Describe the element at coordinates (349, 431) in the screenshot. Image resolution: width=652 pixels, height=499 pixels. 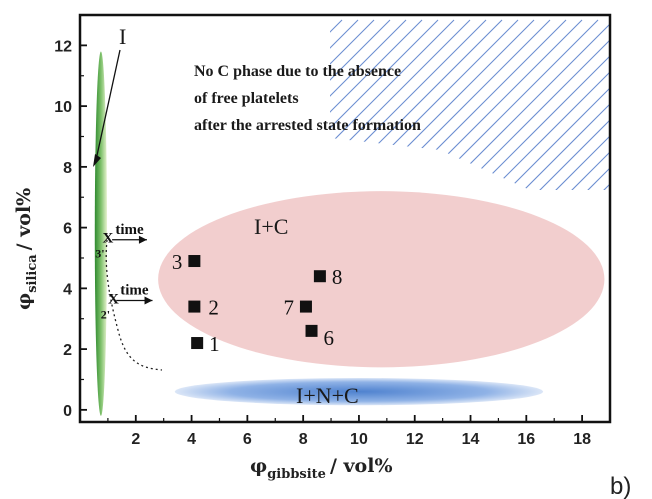
I see `x-axis-ticks: 2 4 6 8 10 12 14 16 18` at that location.